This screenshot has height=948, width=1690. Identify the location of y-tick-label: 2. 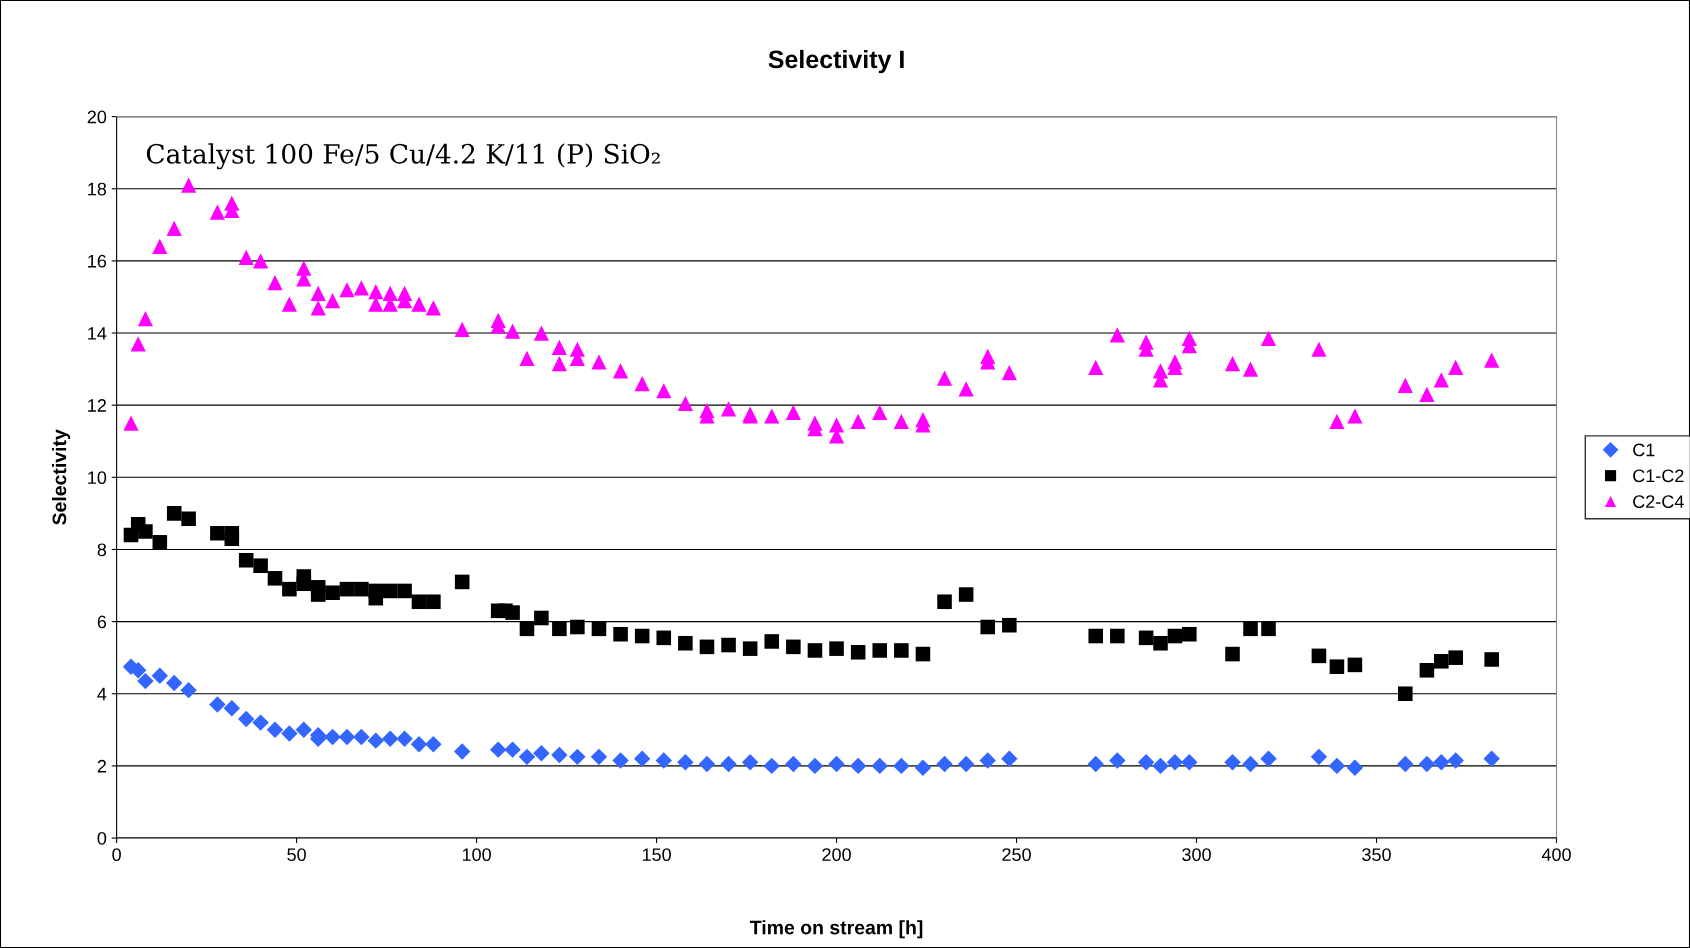
(101, 766).